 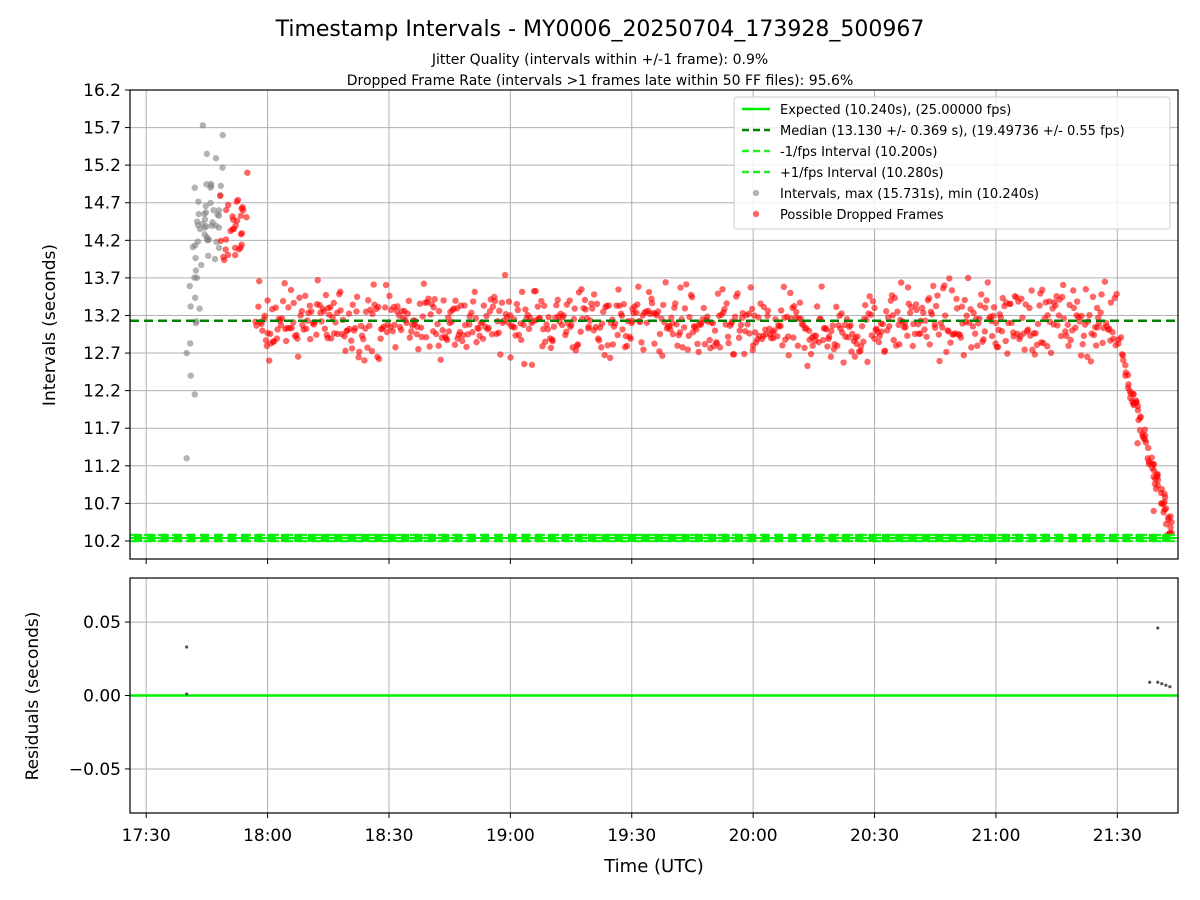 What do you see at coordinates (102, 241) in the screenshot?
I see `y-tick-label: 14.2` at bounding box center [102, 241].